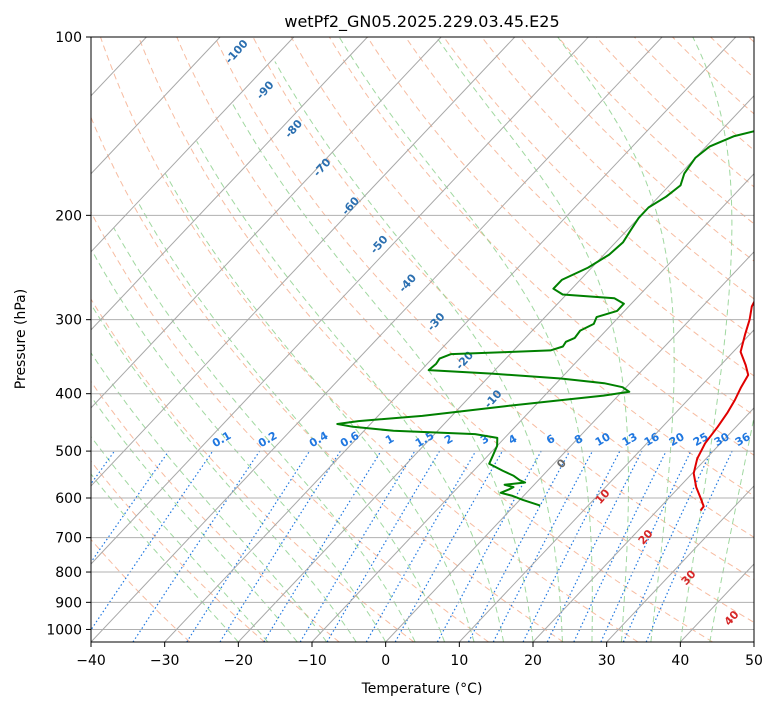 The height and width of the screenshot is (708, 775). I want to click on x-tick-label: 40, so click(680, 661).